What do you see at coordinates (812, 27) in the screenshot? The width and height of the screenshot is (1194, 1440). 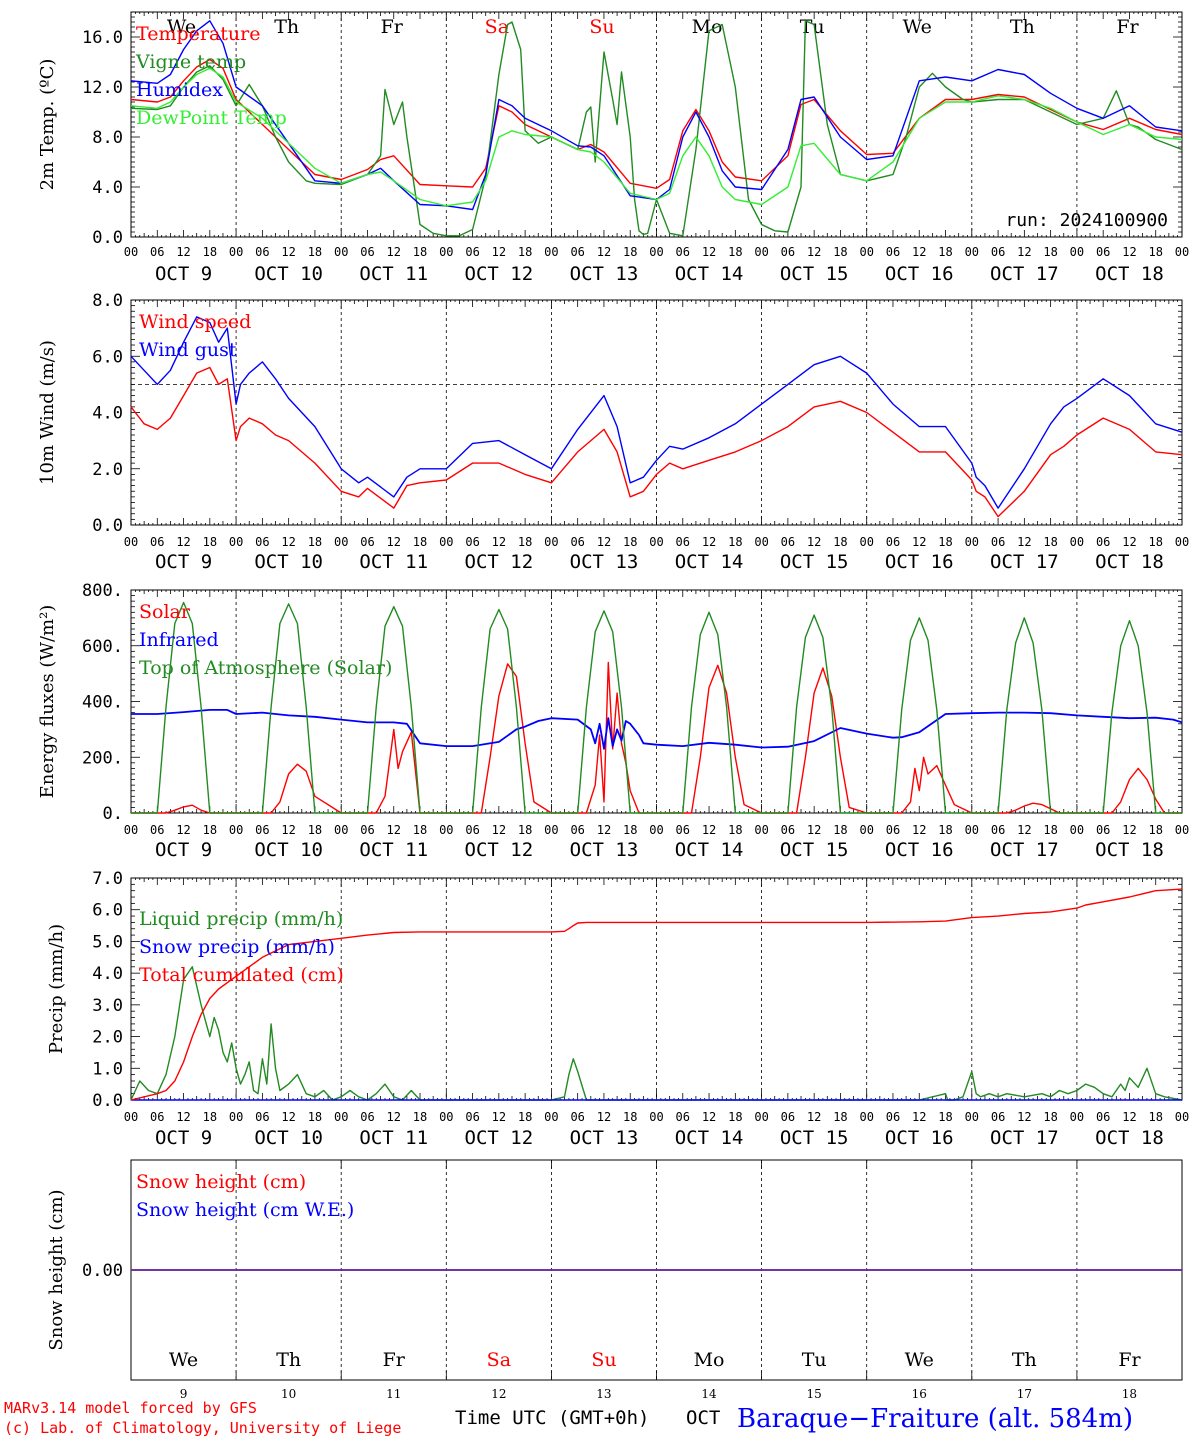 I see `weekday-label: Tu` at bounding box center [812, 27].